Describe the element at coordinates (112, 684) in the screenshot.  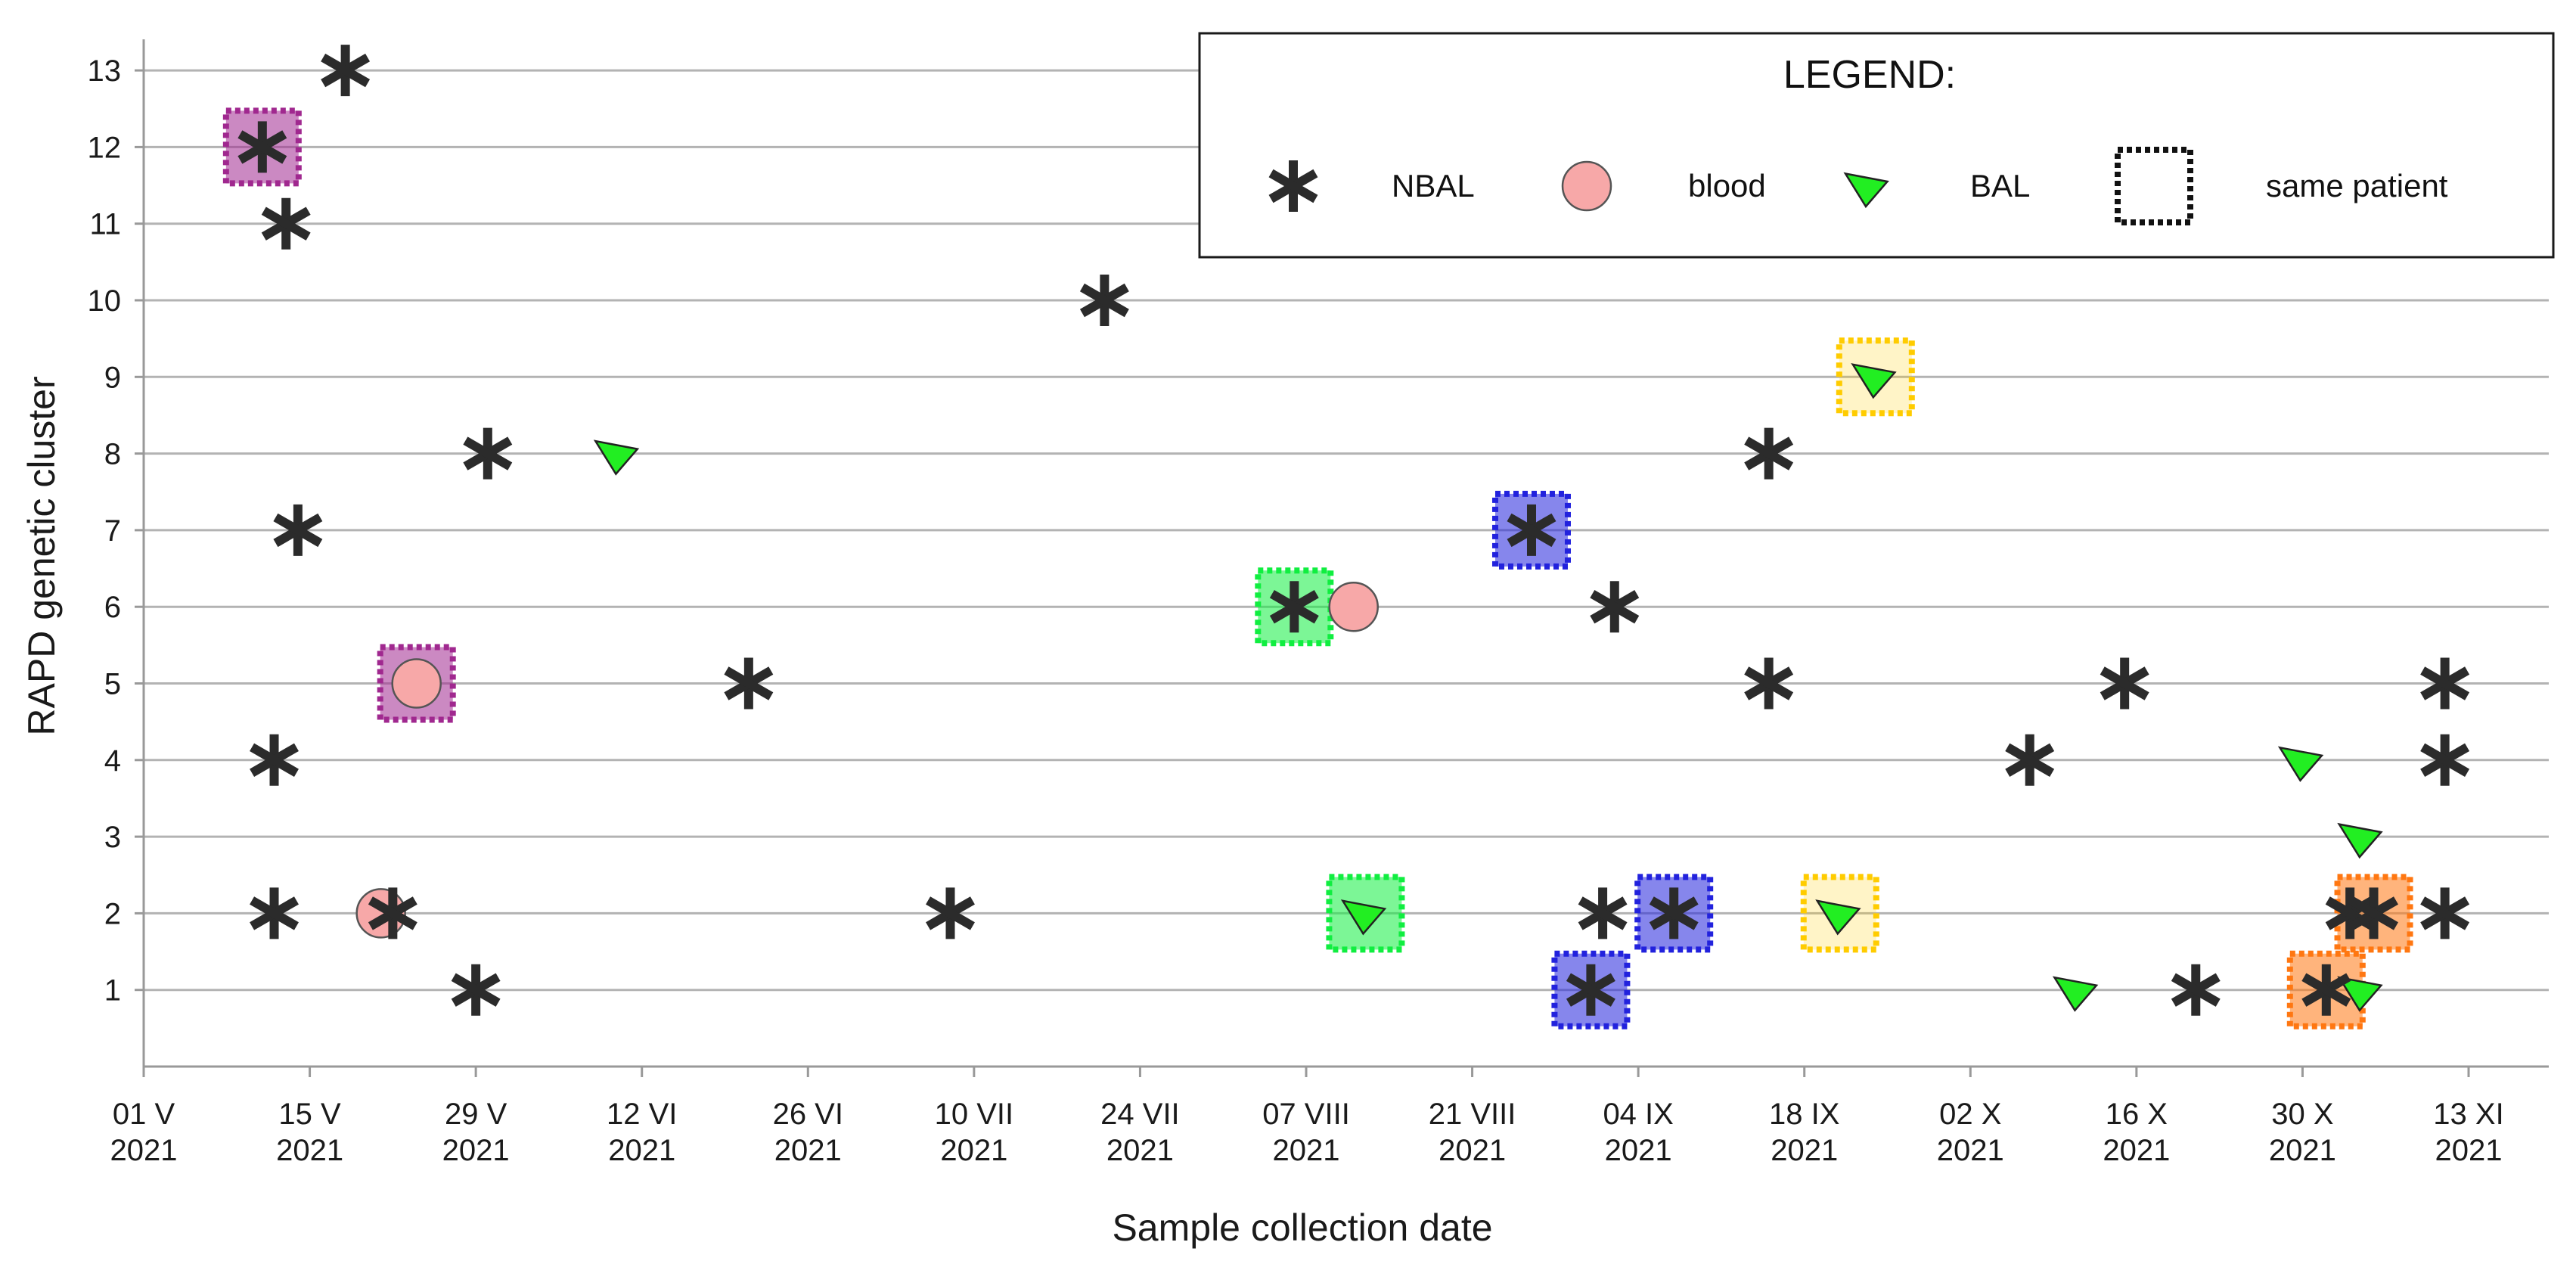
I see `y-tick-label: 5` at that location.